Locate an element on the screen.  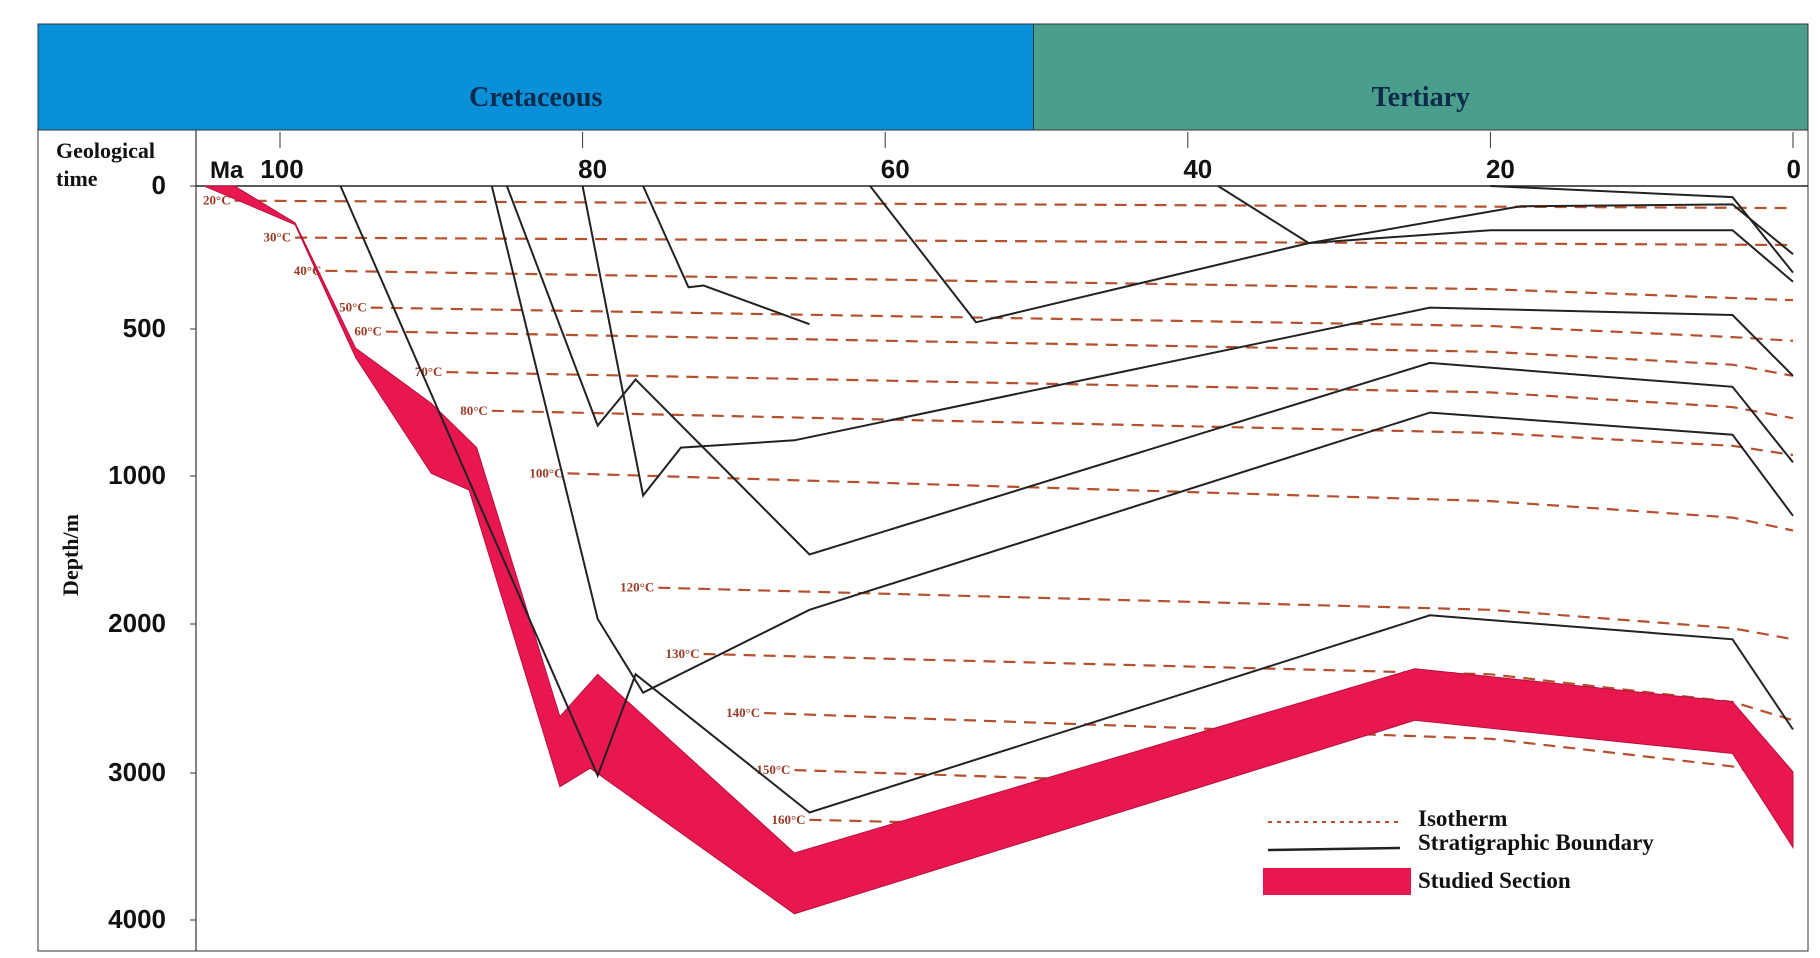
y-tick-label: 0 is located at coordinates (159, 185).